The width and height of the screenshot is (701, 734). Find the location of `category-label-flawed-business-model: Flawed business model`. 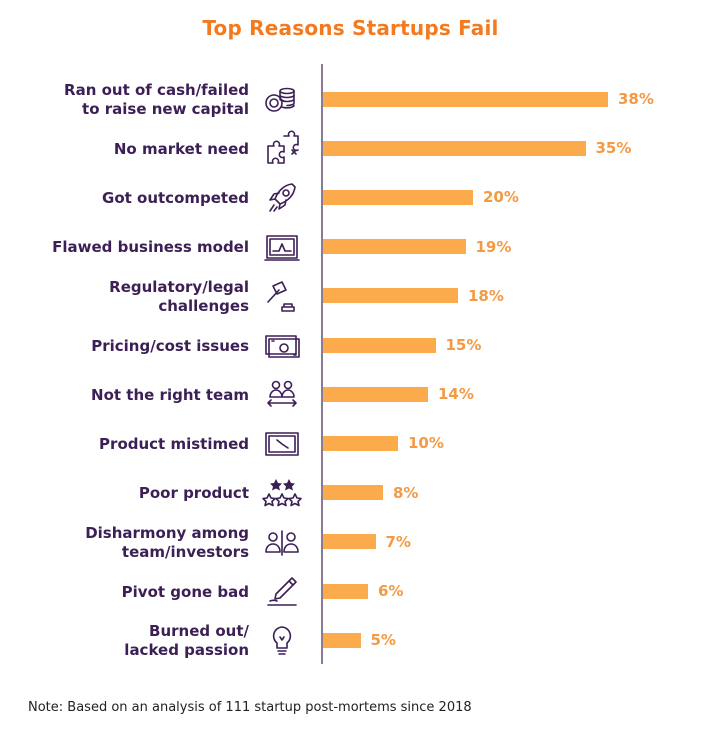

category-label-flawed-business-model: Flawed business model is located at coordinates (129, 247).